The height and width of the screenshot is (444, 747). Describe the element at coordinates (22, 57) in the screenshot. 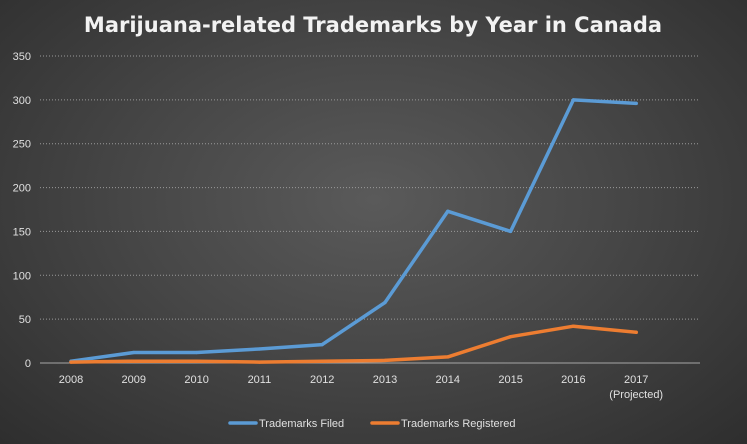

I see `y-tick-label-350: 350` at that location.